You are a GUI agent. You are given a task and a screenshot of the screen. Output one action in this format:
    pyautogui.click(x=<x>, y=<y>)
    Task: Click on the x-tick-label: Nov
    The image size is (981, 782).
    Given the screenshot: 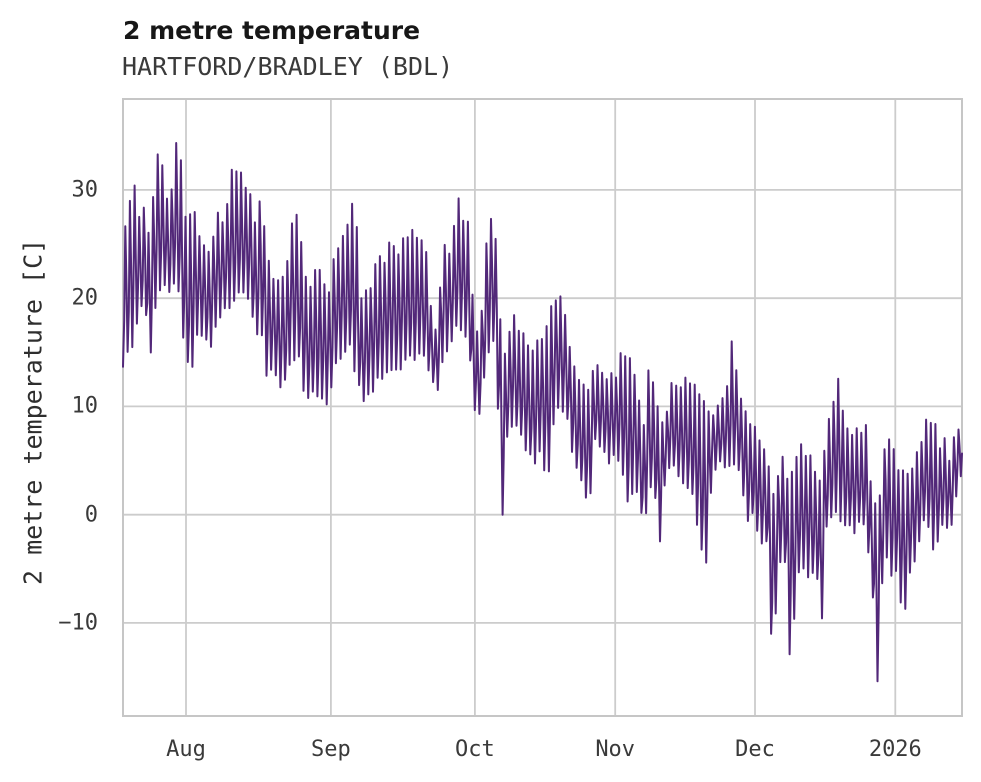 What is the action you would take?
    pyautogui.click(x=615, y=749)
    